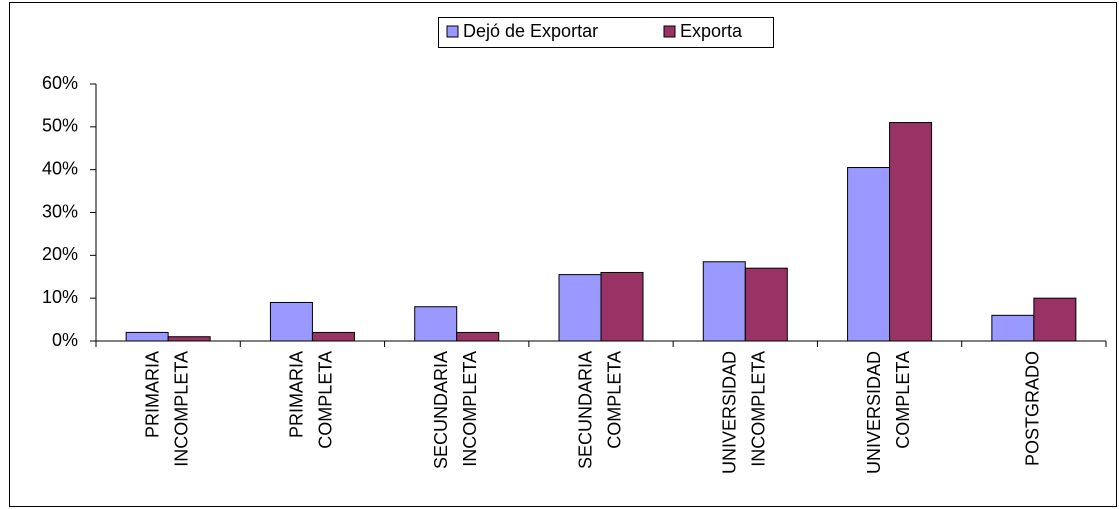 This screenshot has height=509, width=1119. Describe the element at coordinates (711, 31) in the screenshot. I see `legend-label: Exporta` at that location.